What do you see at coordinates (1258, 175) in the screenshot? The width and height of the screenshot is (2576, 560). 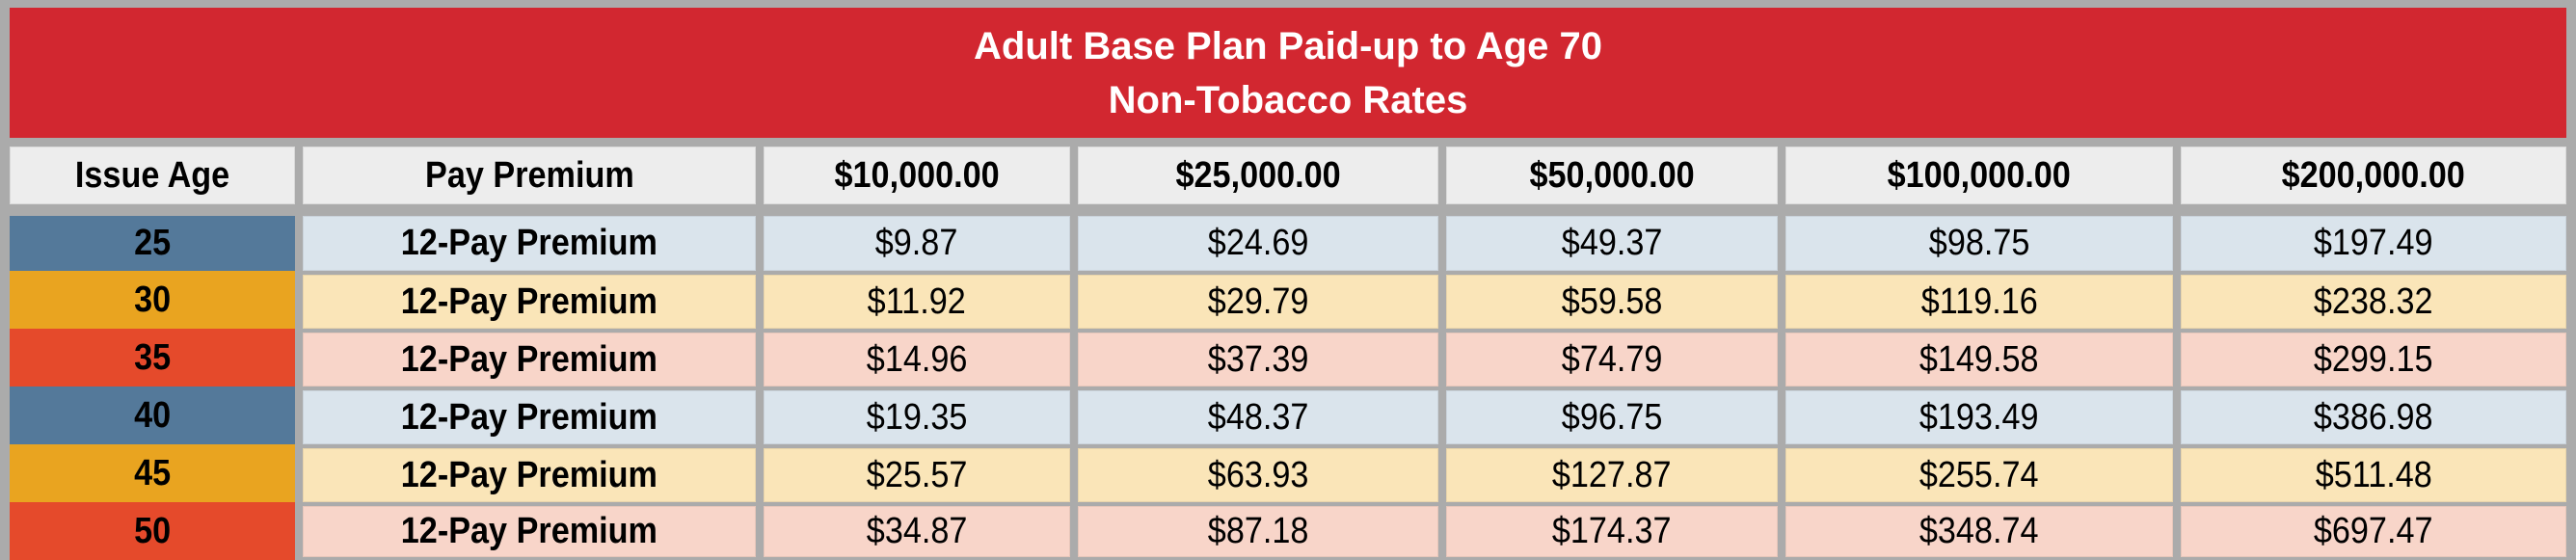 I see `col-header-25000: $25,000.00` at bounding box center [1258, 175].